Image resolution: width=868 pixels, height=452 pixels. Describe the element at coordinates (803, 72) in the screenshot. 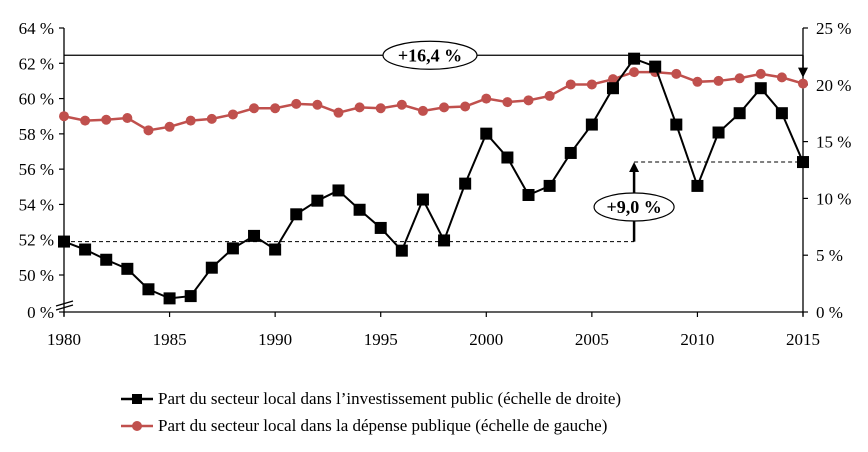

I see `down-arrow-head` at that location.